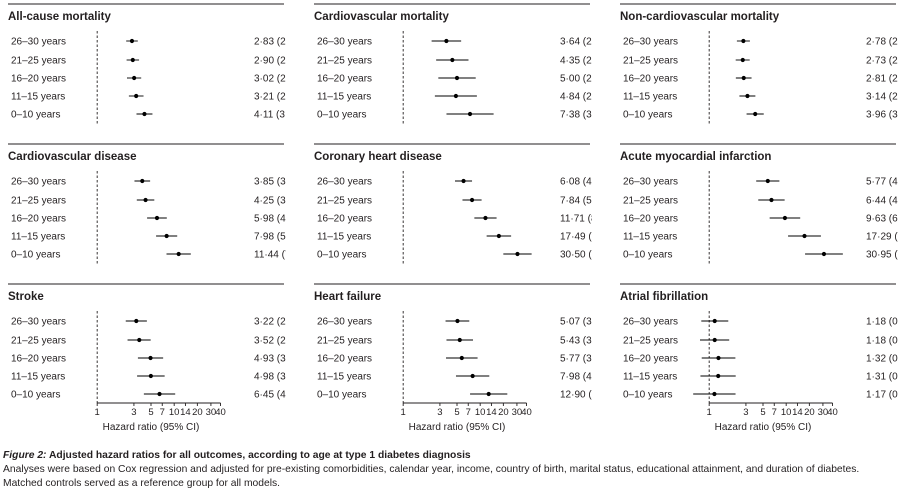 The height and width of the screenshot is (497, 899). I want to click on panel-title: Cardiovascular mortality, so click(381, 17).